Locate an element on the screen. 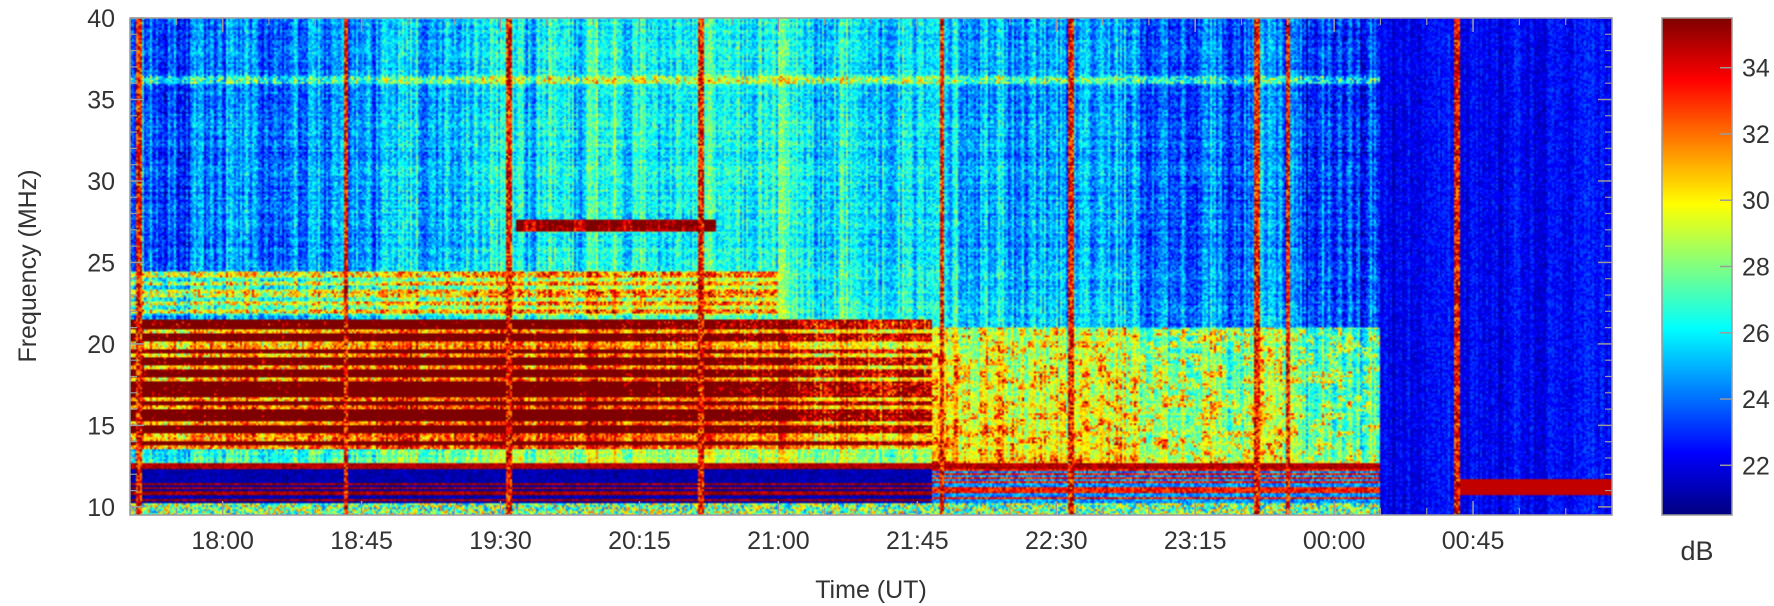  x-tick-label: 20:15 is located at coordinates (639, 541).